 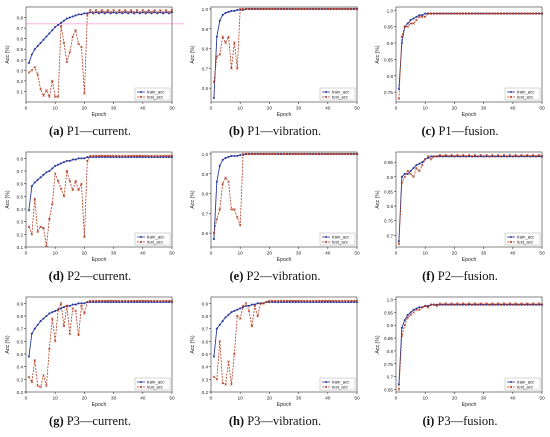 I want to click on x-tick-label: 0, so click(x=211, y=254).